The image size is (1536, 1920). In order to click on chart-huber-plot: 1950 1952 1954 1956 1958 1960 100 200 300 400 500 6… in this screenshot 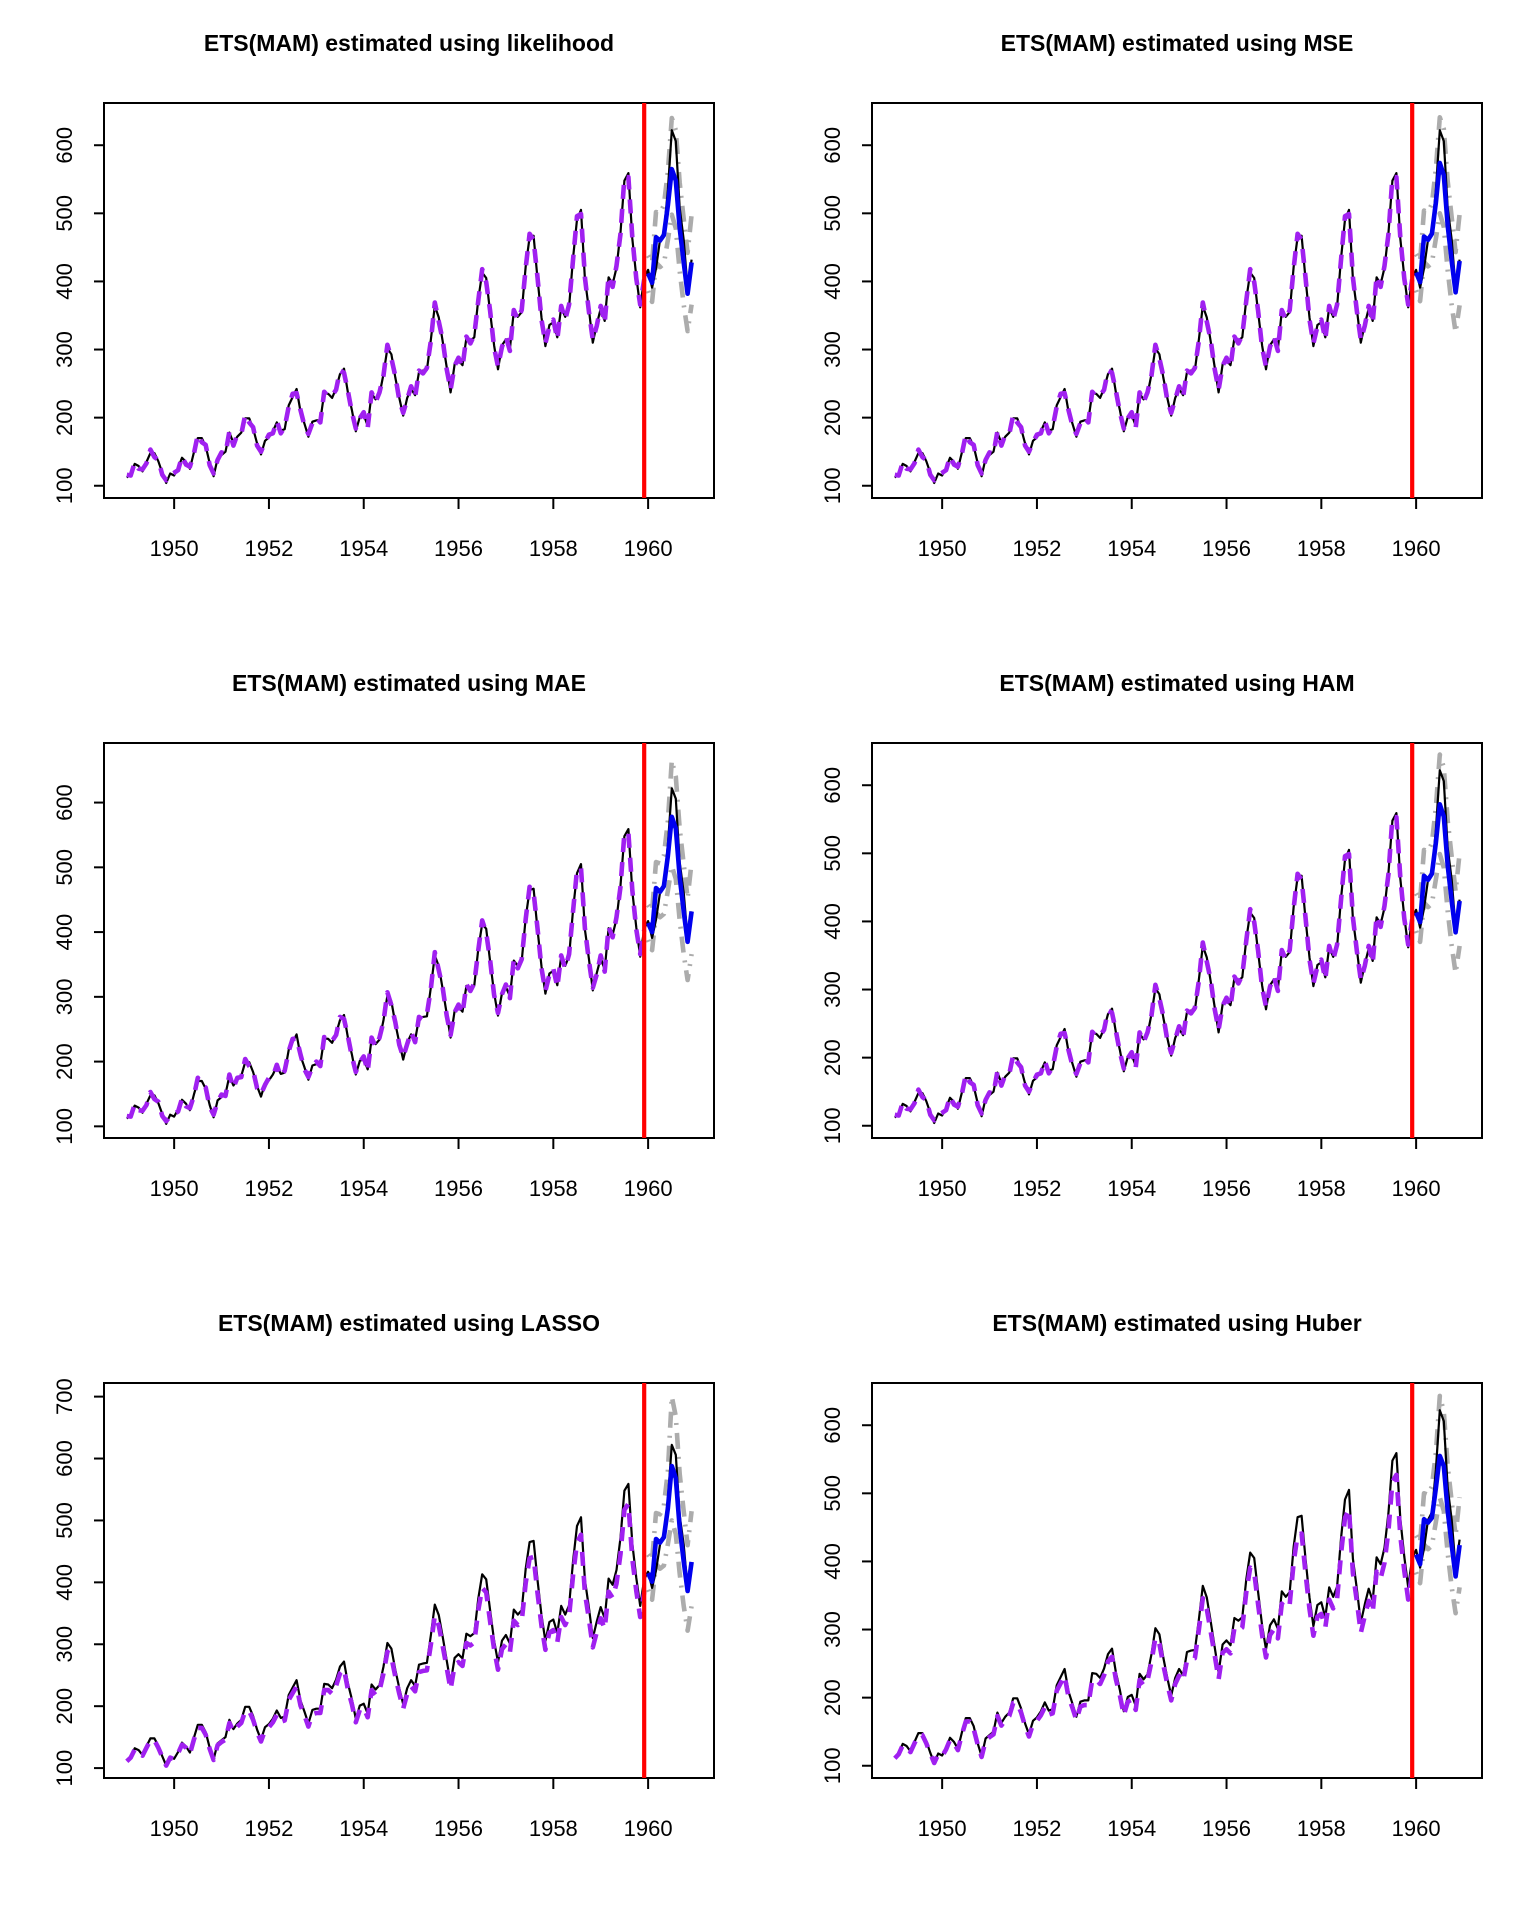, I will do `click(1151, 1611)`.